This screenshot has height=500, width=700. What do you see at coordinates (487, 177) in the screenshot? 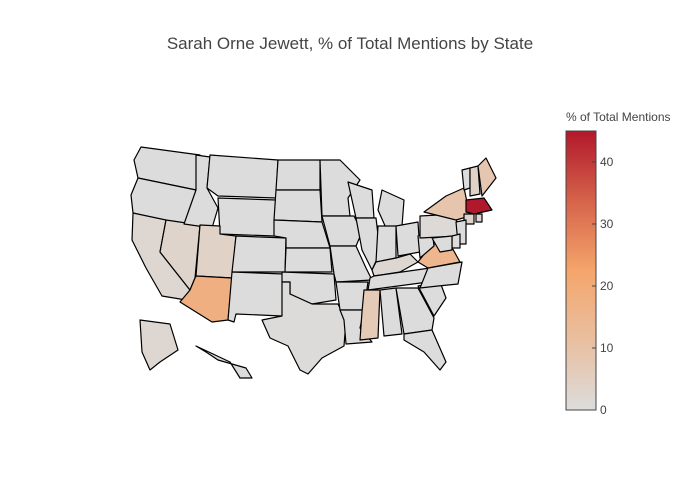
I see `state-me` at bounding box center [487, 177].